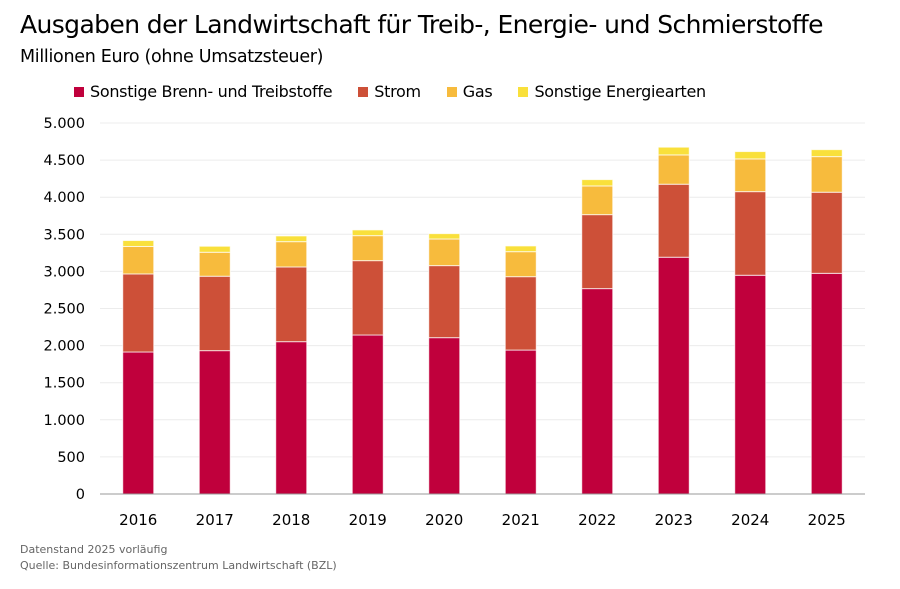 The width and height of the screenshot is (900, 589). What do you see at coordinates (64, 161) in the screenshot?
I see `y-tick-label: 4.500` at bounding box center [64, 161].